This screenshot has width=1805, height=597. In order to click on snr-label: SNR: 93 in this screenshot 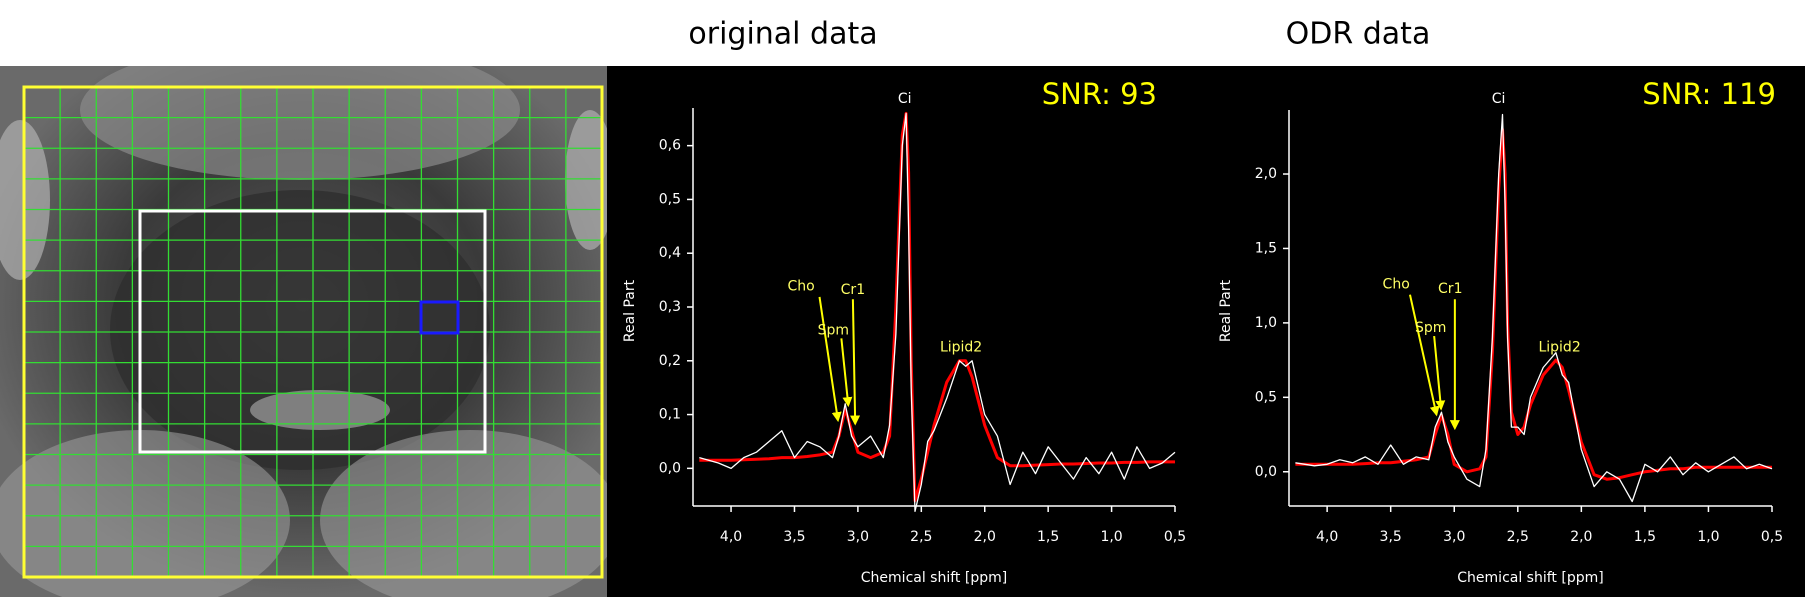, I will do `click(1099, 94)`.